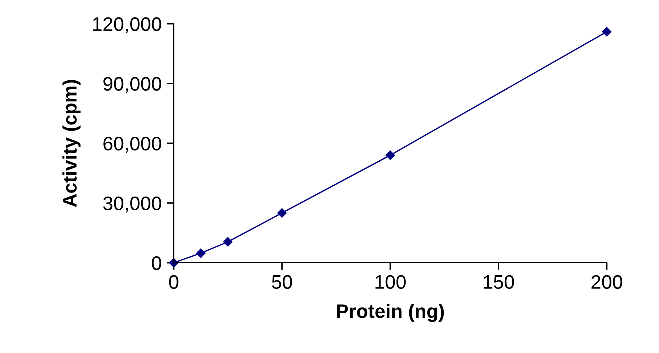 This screenshot has height=353, width=659. Describe the element at coordinates (132, 204) in the screenshot. I see `y-tick-label: 30,000` at that location.